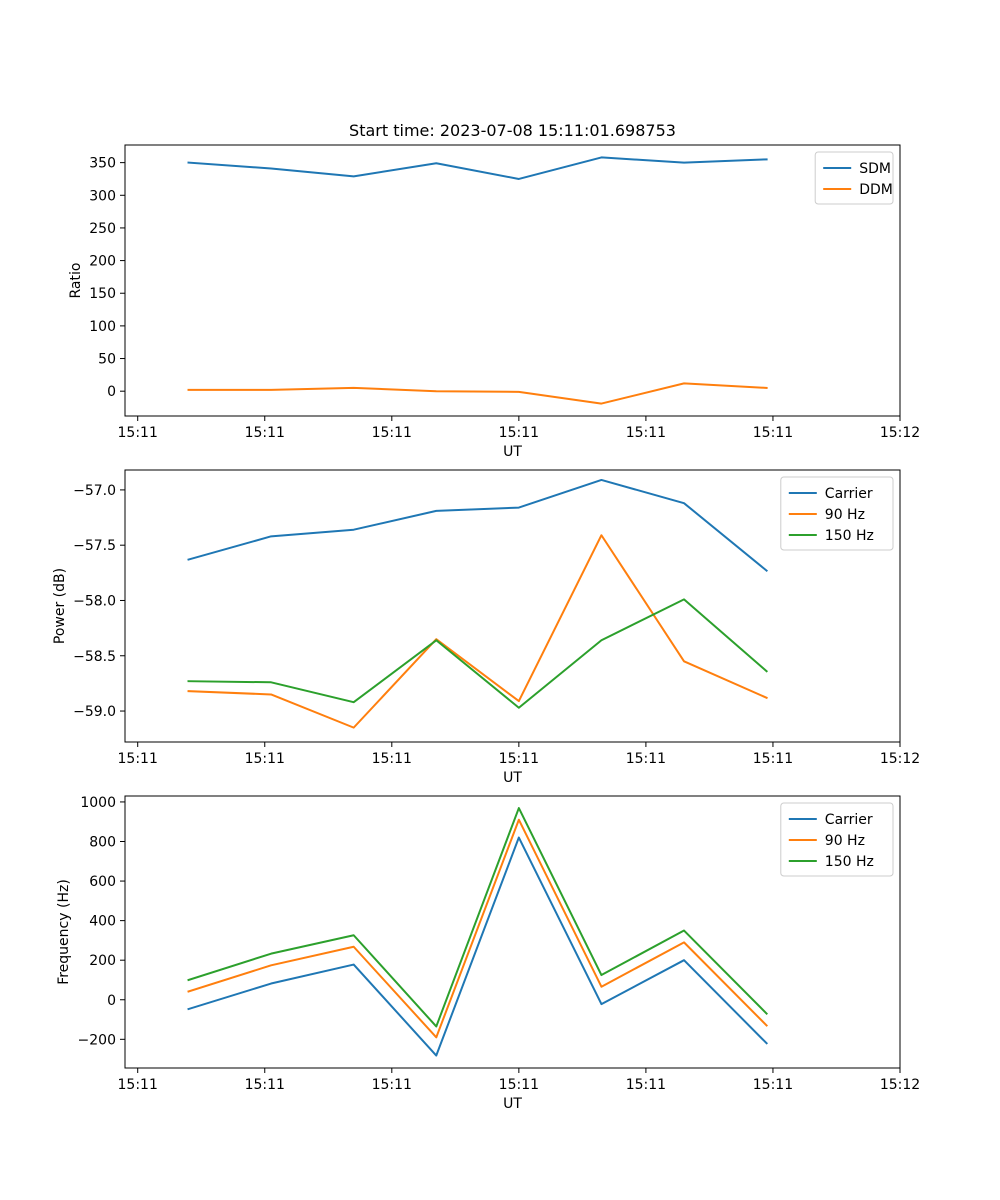 The width and height of the screenshot is (1000, 1200). I want to click on y-tick-label: −57.0, so click(94, 491).